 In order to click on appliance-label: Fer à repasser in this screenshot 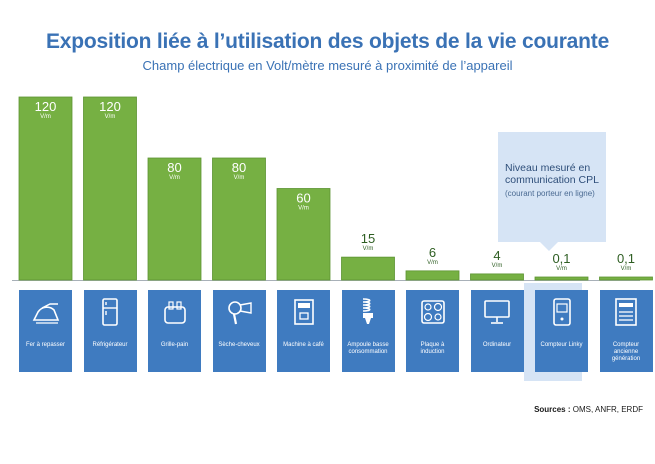, I will do `click(45, 345)`.